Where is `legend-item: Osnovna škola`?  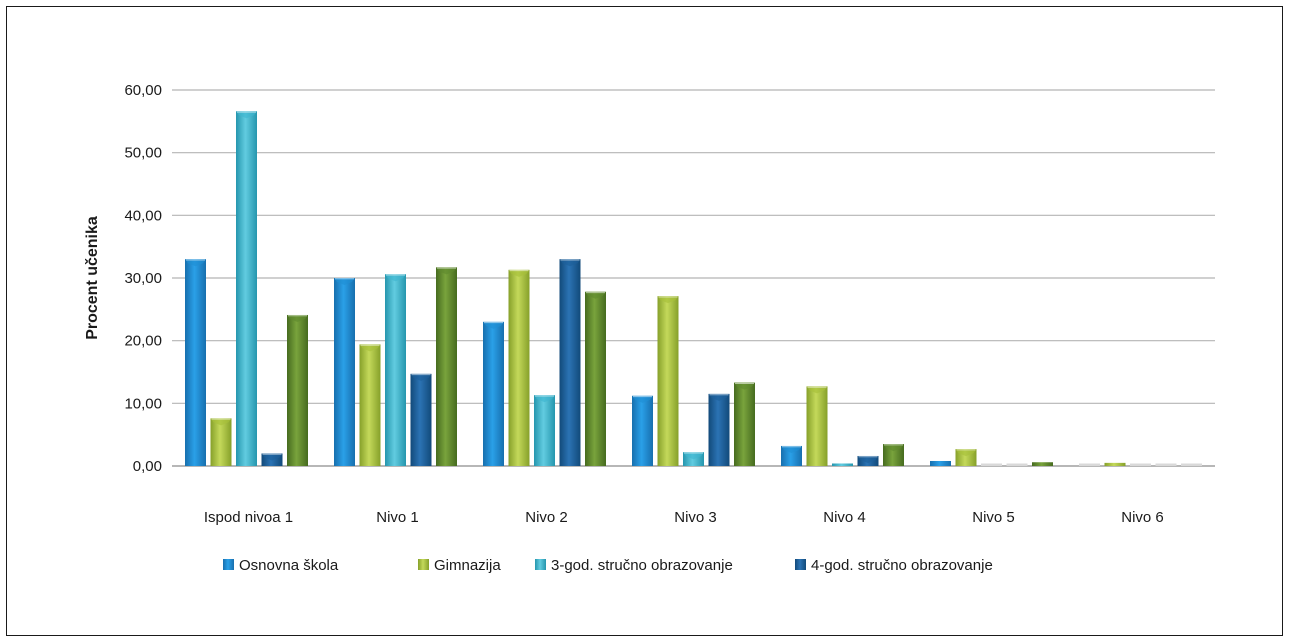 legend-item: Osnovna škola is located at coordinates (281, 565).